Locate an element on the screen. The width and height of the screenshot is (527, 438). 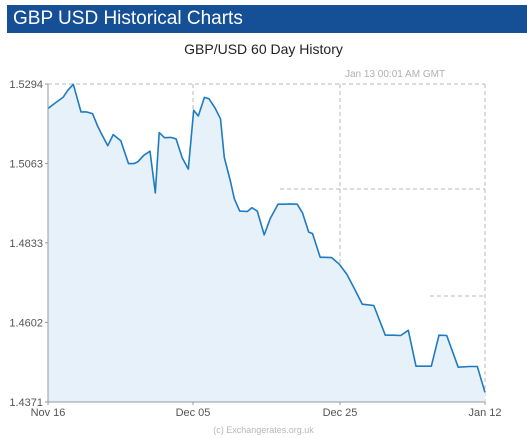
y-tick-label: 1.5294 is located at coordinates (26, 85).